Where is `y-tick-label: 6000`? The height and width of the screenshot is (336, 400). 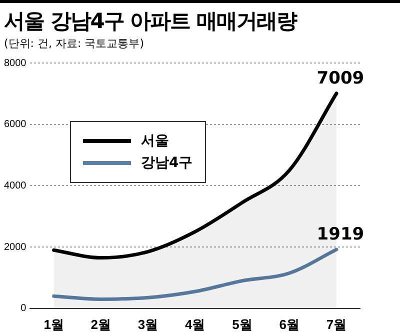 y-tick-label: 6000 is located at coordinates (15, 124).